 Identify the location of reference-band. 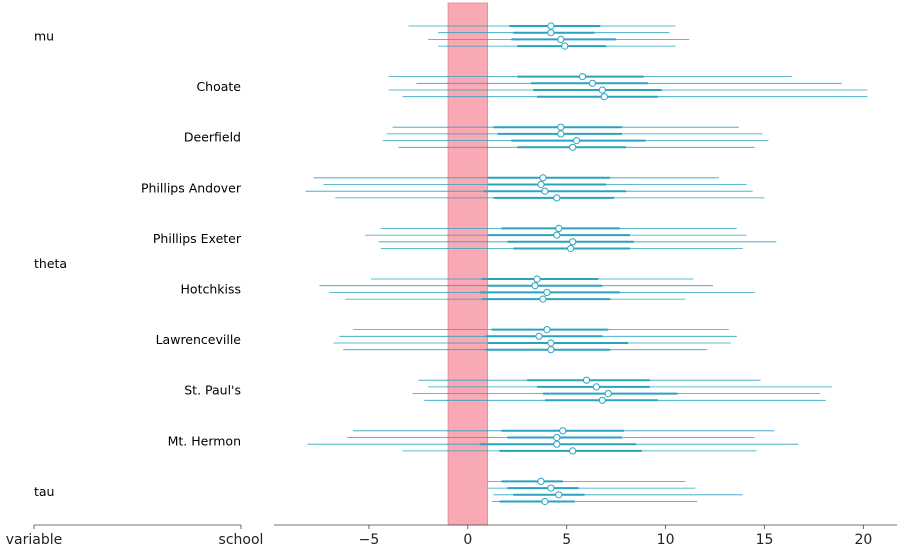
(467, 264).